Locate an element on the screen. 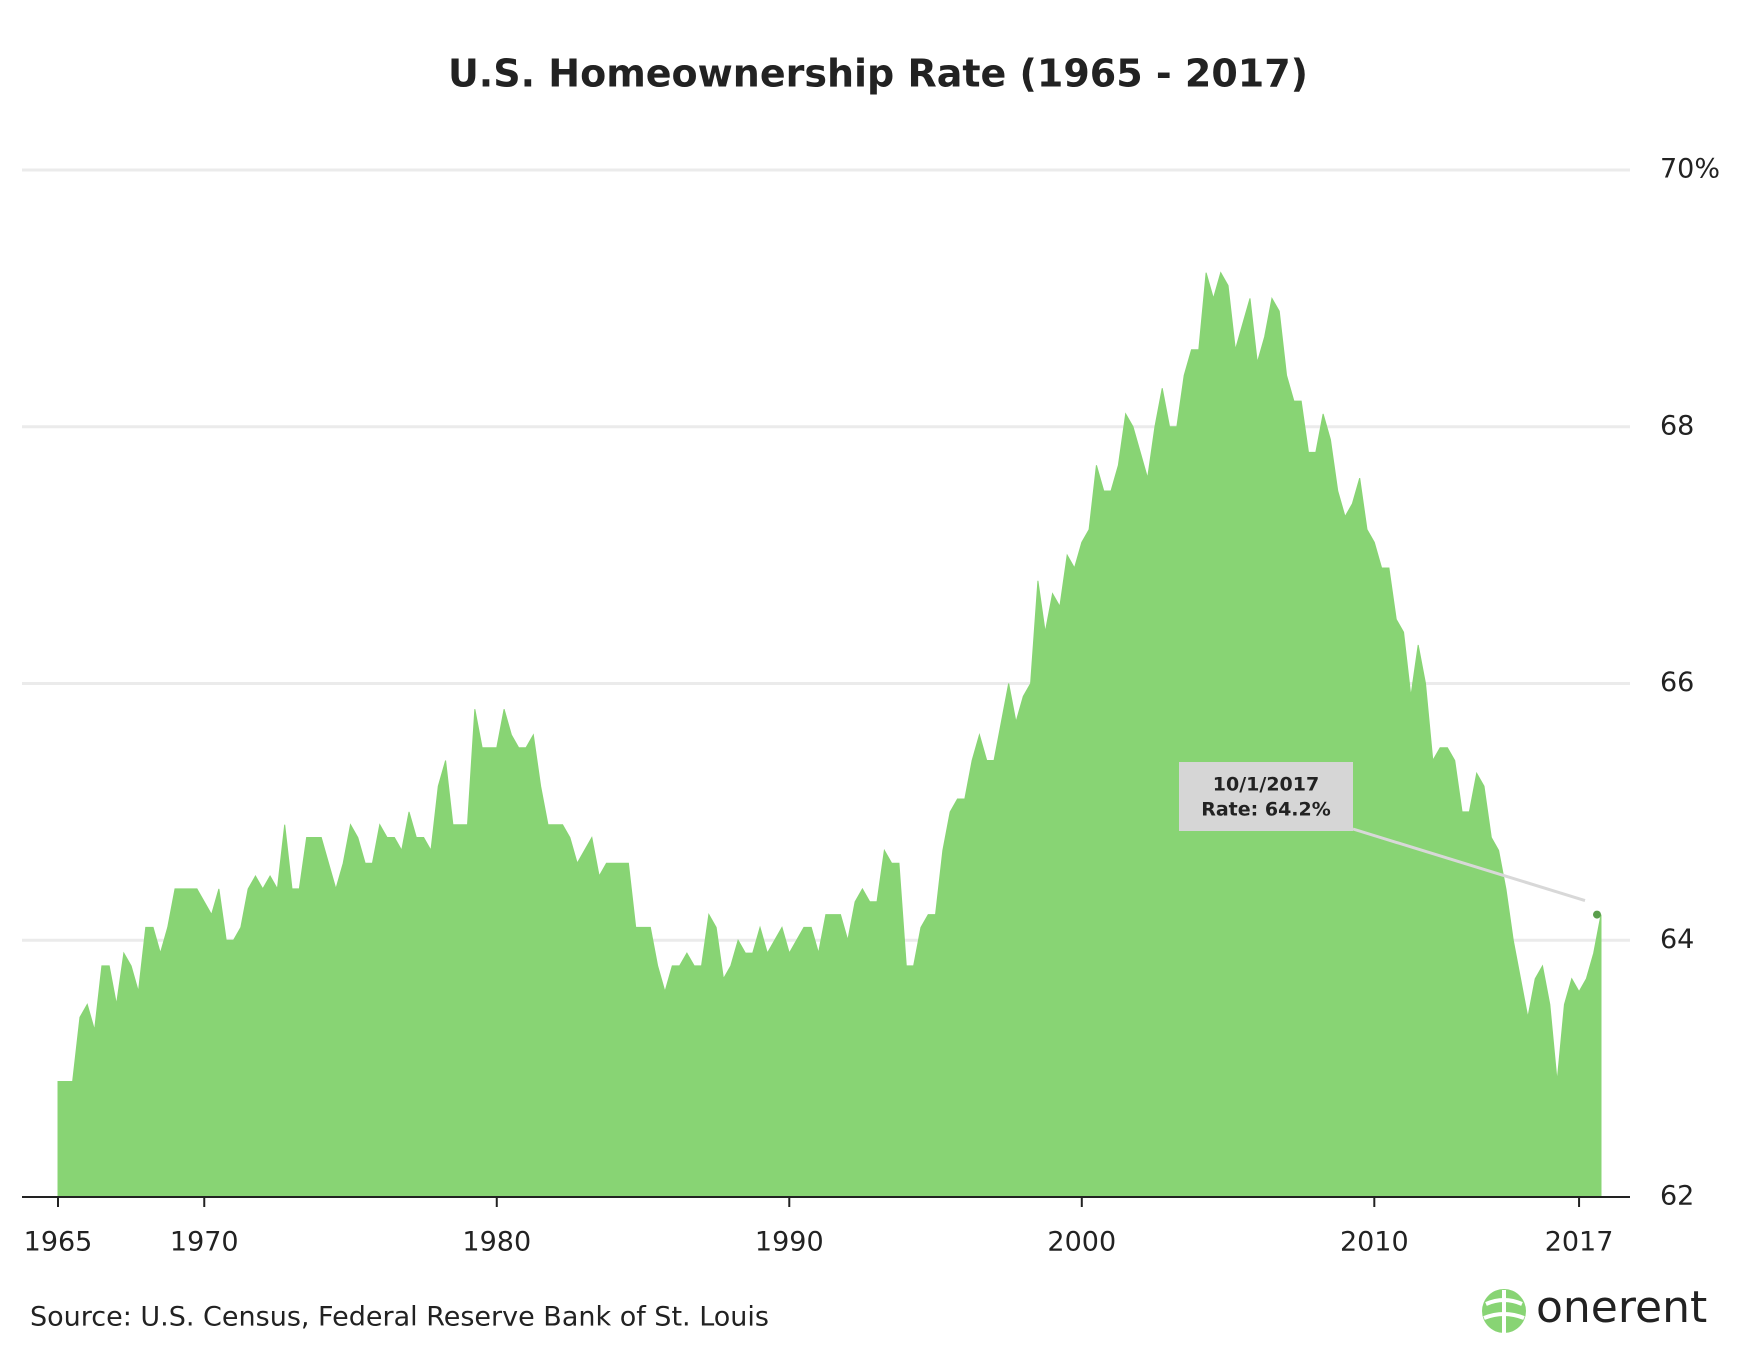 This screenshot has width=1746, height=1351. annotation-box is located at coordinates (1266, 796).